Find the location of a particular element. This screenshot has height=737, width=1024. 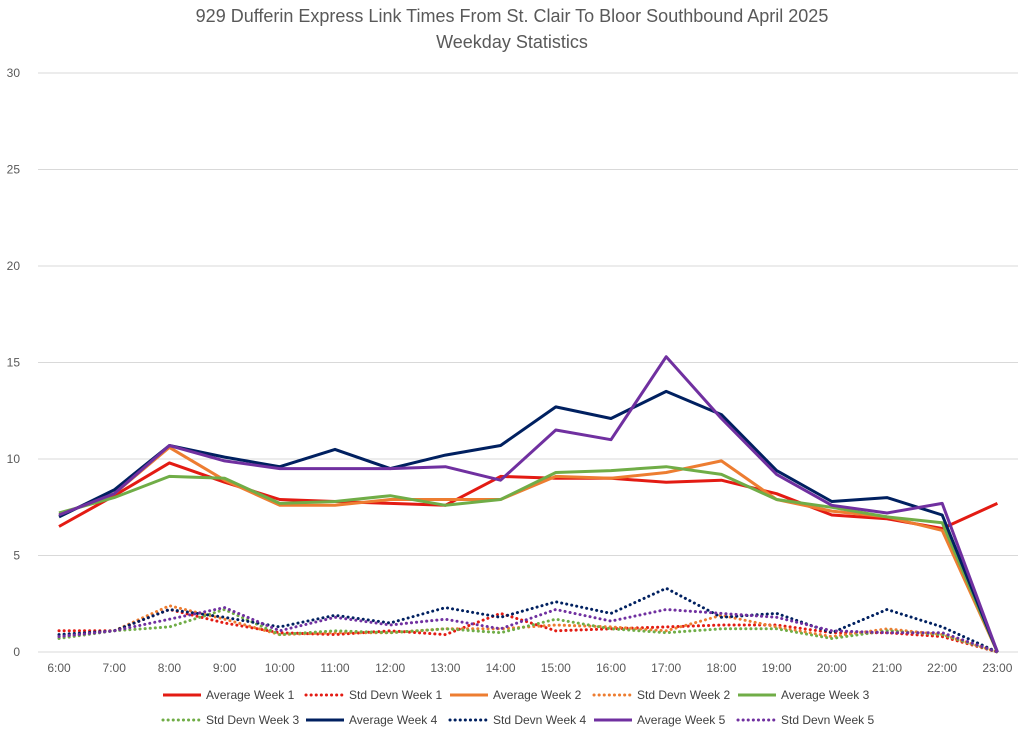

y-tick-label: 20 is located at coordinates (14, 266).